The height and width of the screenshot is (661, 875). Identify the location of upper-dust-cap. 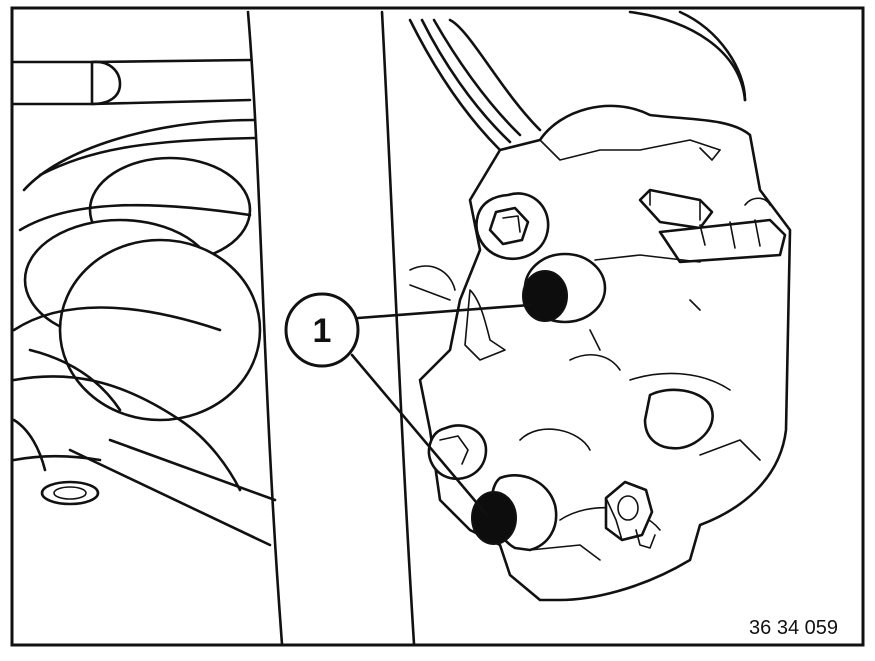
(545, 296).